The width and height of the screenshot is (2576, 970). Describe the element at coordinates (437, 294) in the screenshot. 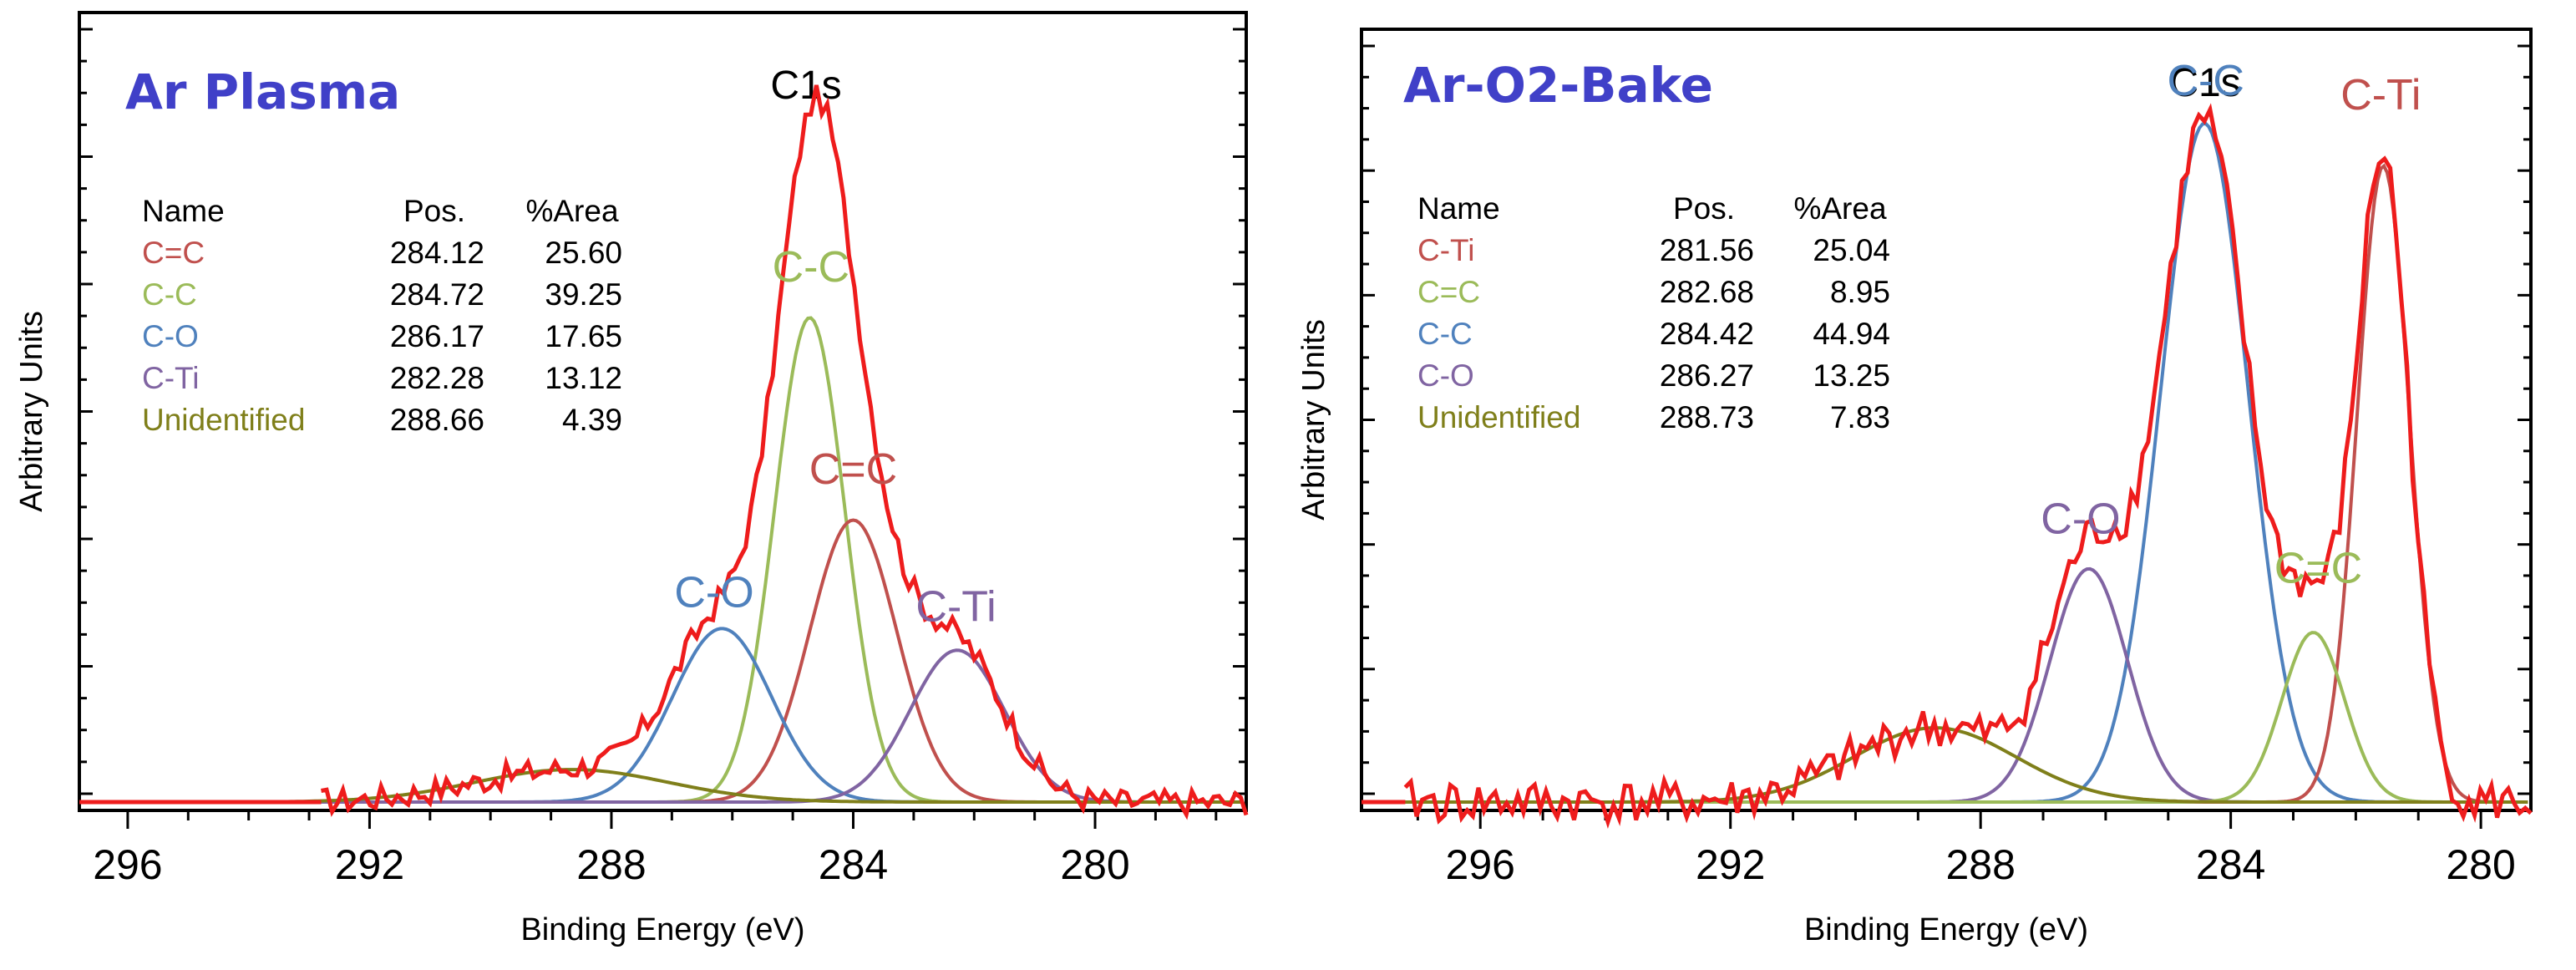

I see `legend-pos: 284.72` at that location.